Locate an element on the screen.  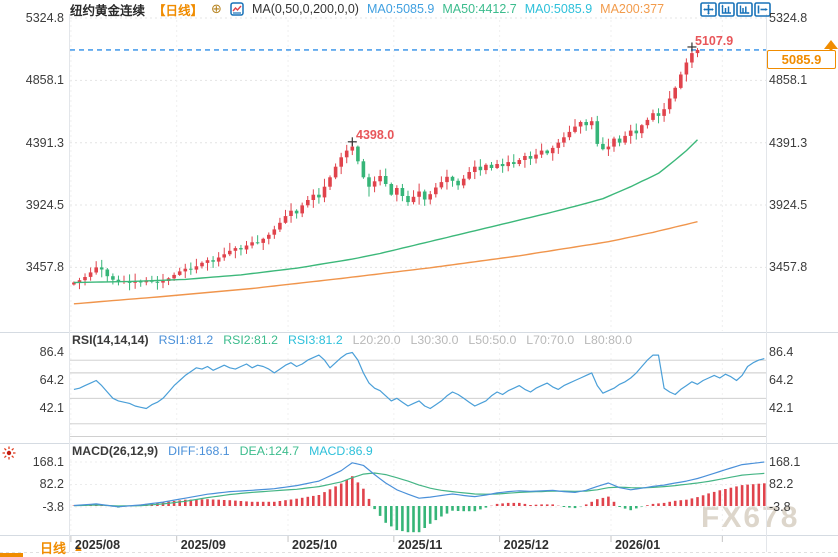
rsi-axis-label-right: 64.2 is located at coordinates (781, 380).